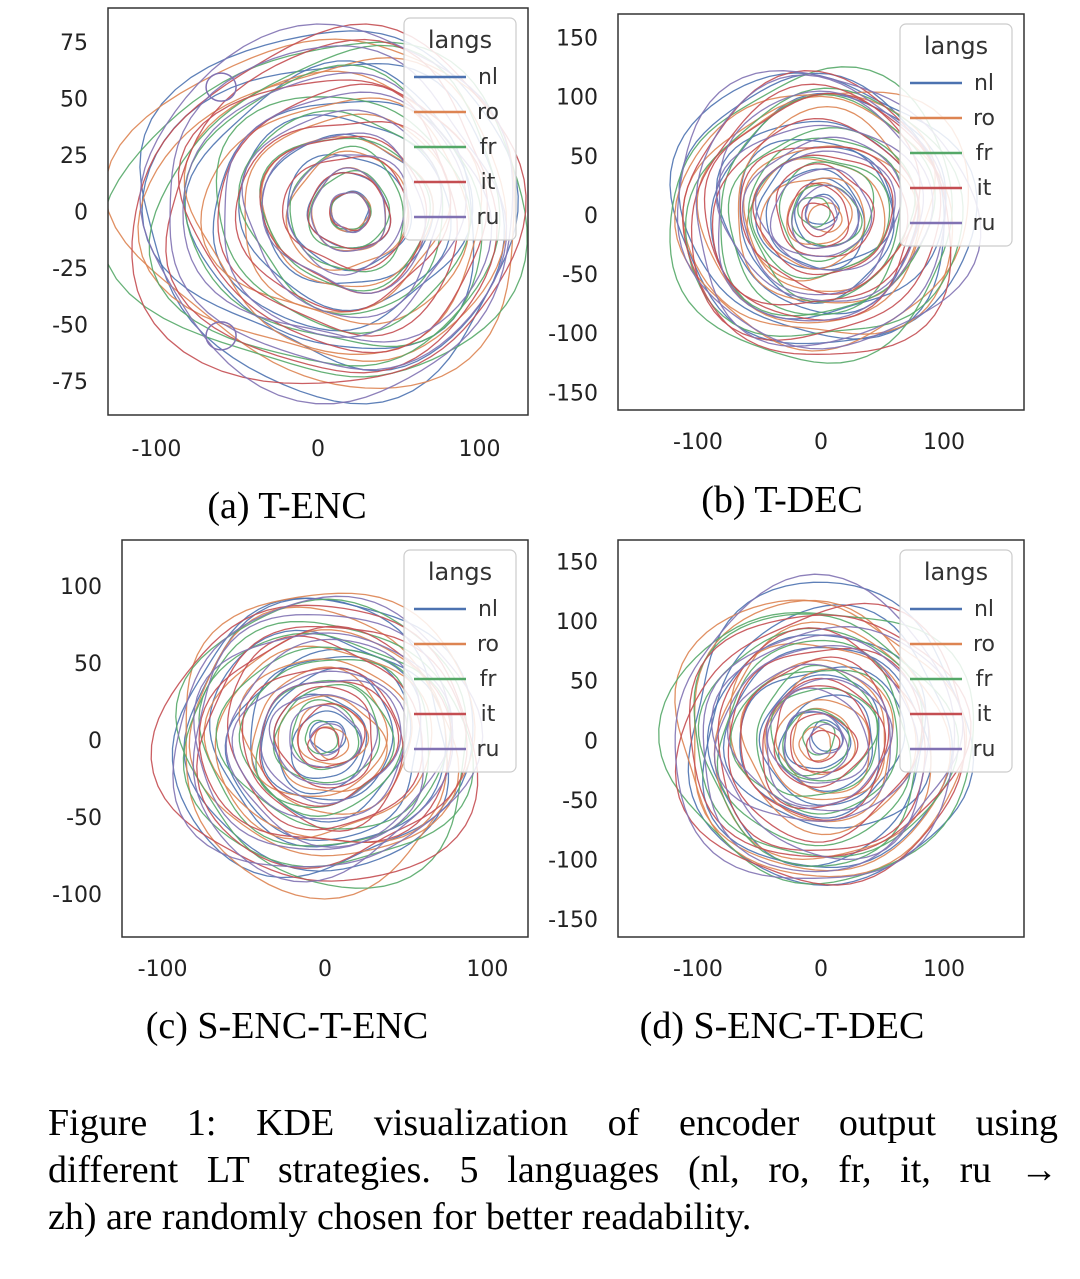 This screenshot has height=1279, width=1080. I want to click on x-tick-label: 0, so click(821, 969).